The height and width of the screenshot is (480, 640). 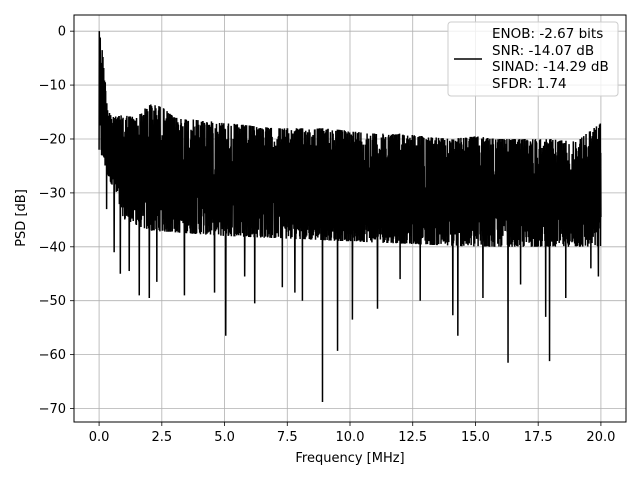 I want to click on x-axis-label: Frequency [MHz], so click(x=349, y=458).